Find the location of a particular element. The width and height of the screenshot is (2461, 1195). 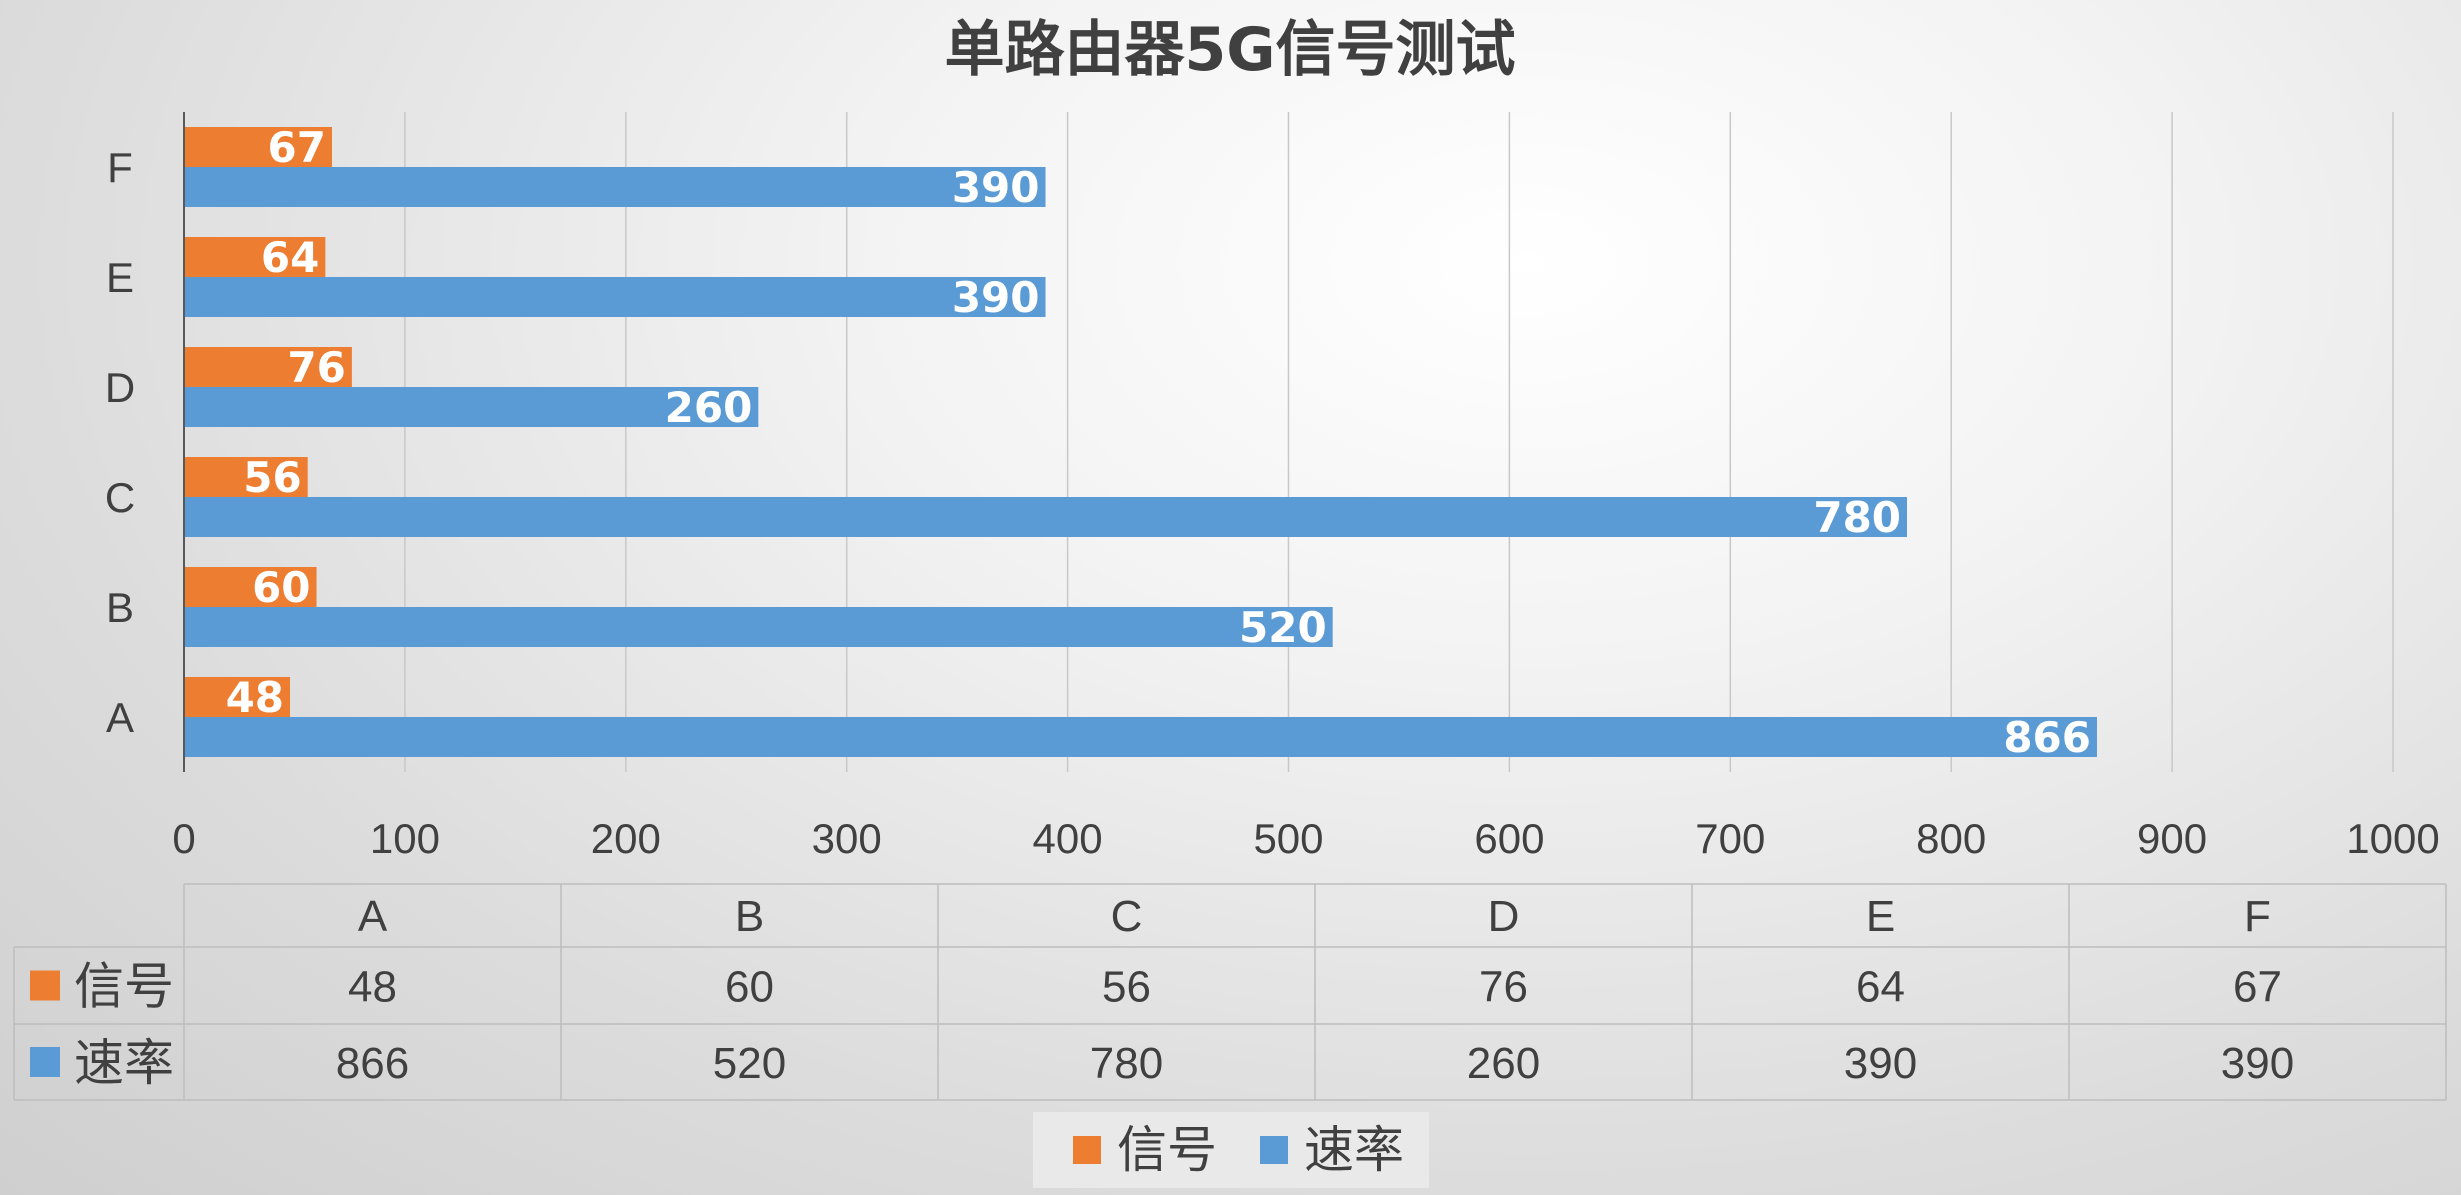

data-label: 260 is located at coordinates (709, 407).